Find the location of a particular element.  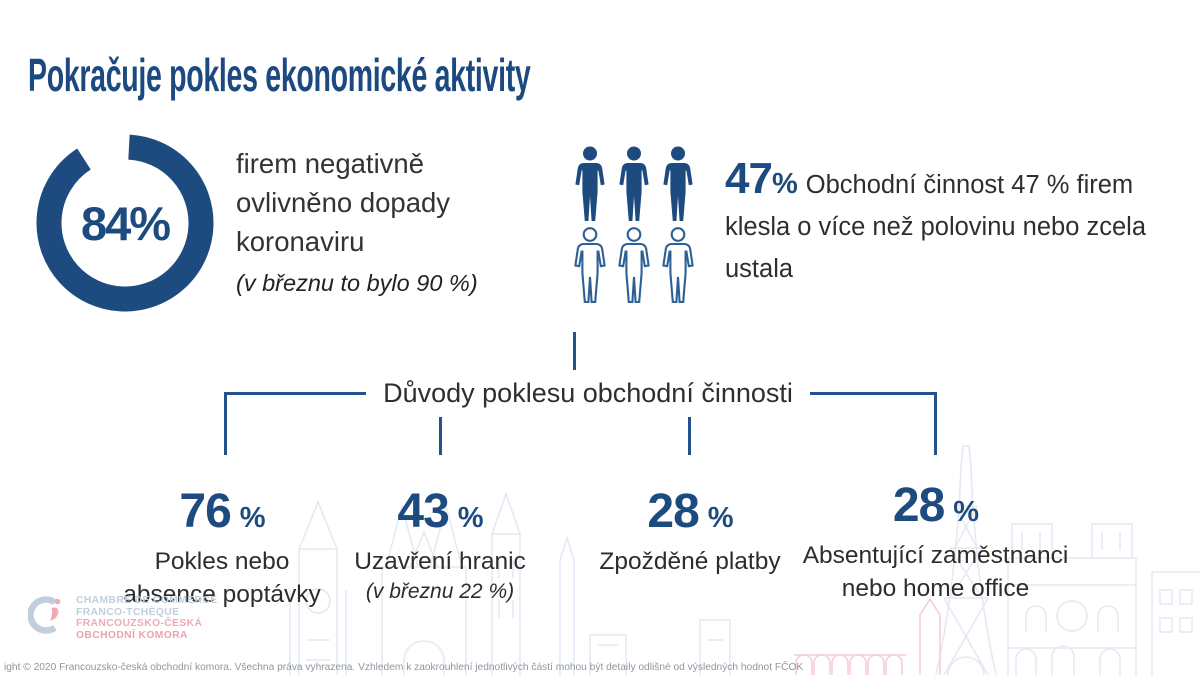

reason-value: 43% is located at coordinates (440, 512).